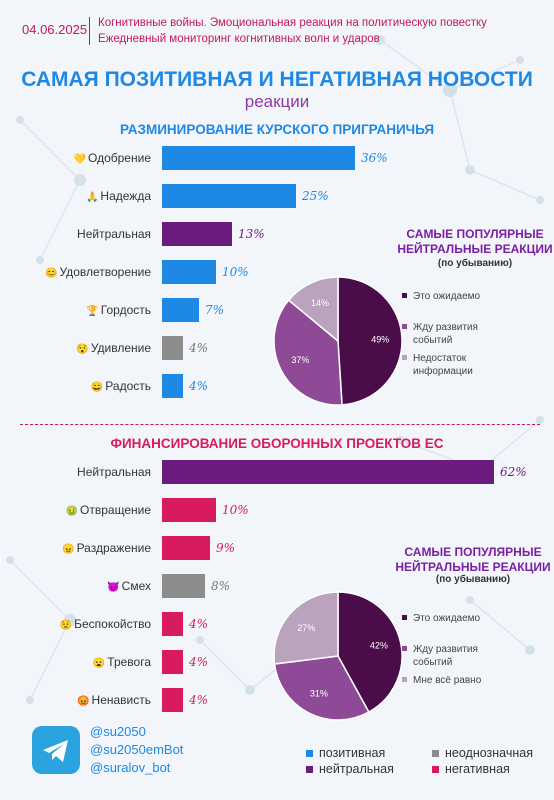 Image resolution: width=554 pixels, height=800 pixels. I want to click on section-2-title: ФИНАНСИРОВАНИЕ ОБОРОННЫХ ПРОЕКТОВ ЕС, so click(277, 443).